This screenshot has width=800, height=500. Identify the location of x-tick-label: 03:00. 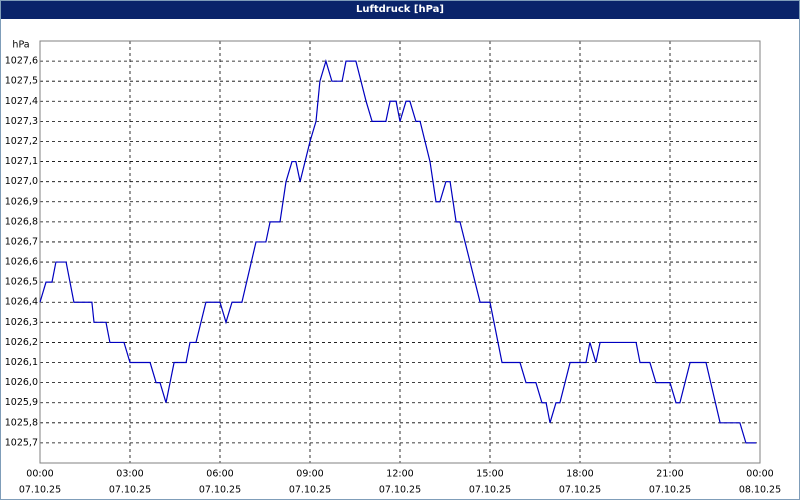
(129, 474).